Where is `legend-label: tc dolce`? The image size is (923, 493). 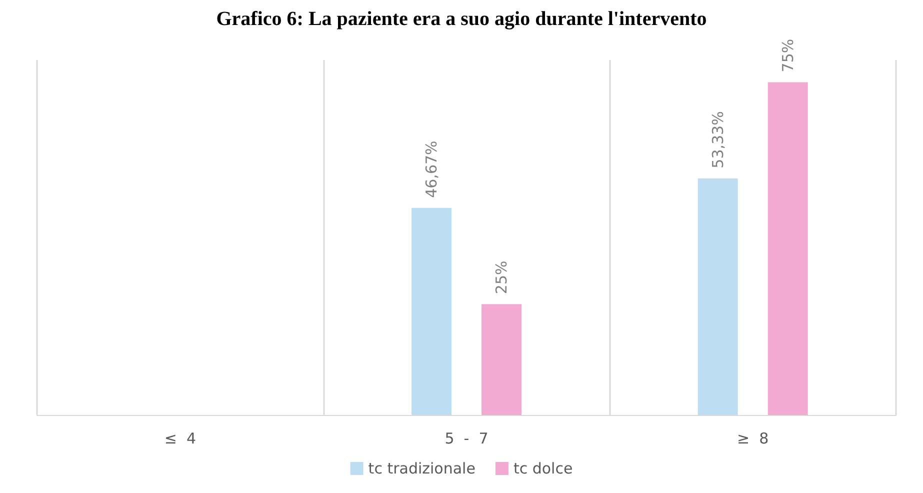
legend-label: tc dolce is located at coordinates (543, 469).